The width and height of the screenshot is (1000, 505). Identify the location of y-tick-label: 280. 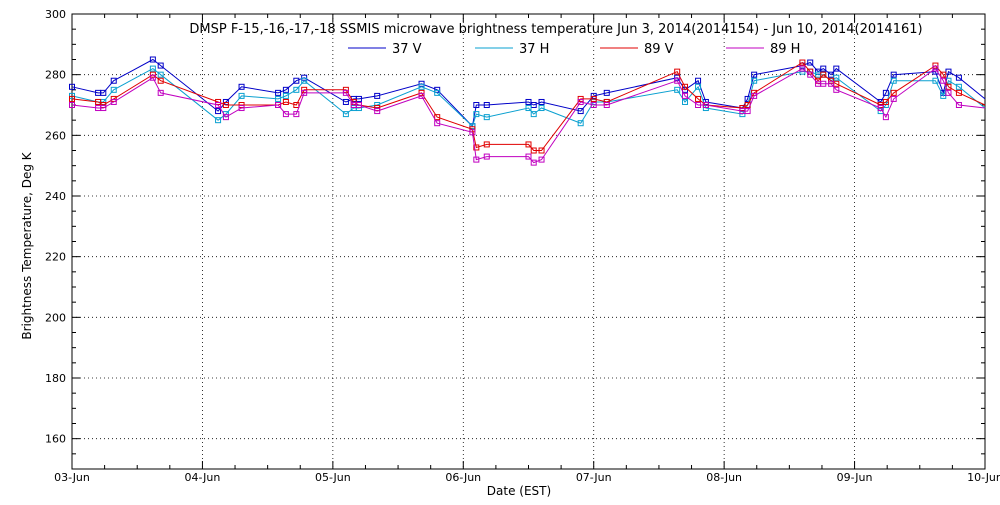
(55, 75).